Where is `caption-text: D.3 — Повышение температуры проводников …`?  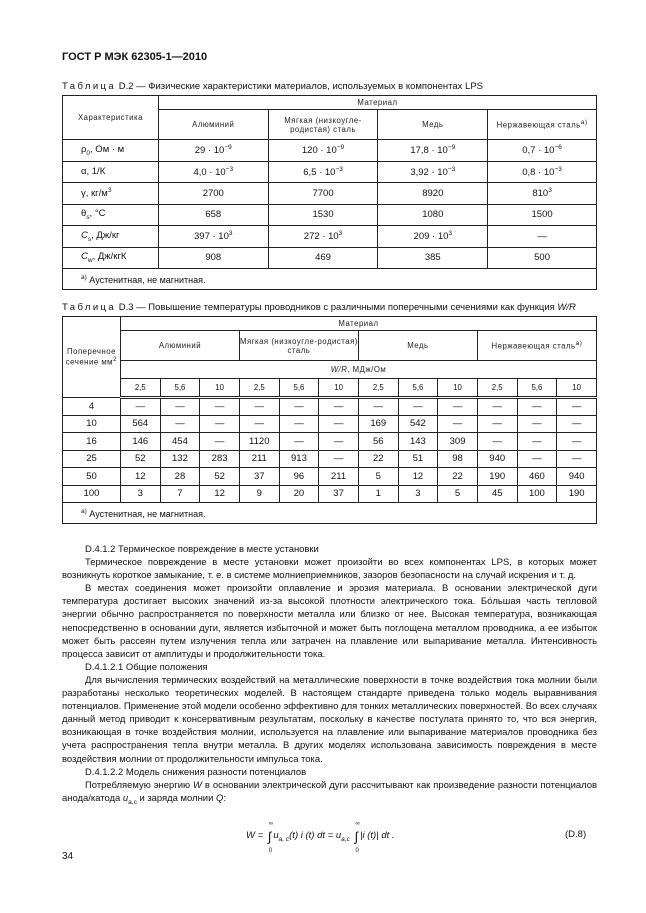
caption-text: D.3 — Повышение температуры проводников … is located at coordinates (338, 307).